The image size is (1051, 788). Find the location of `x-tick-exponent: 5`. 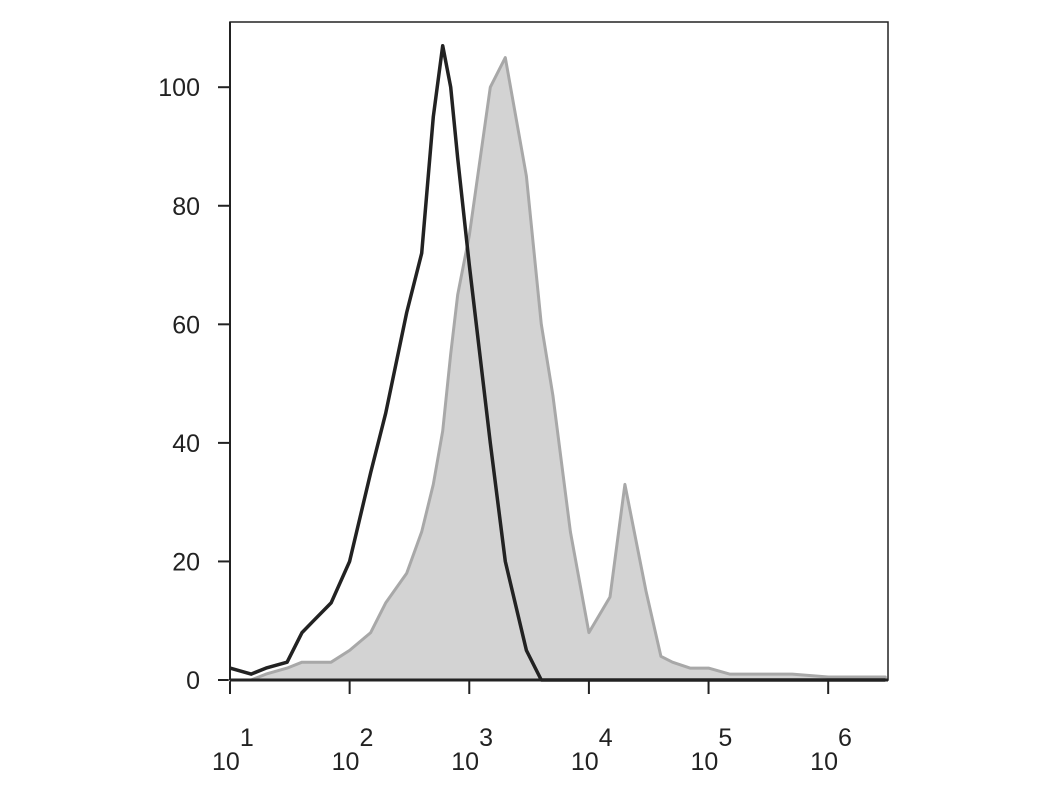

x-tick-exponent: 5 is located at coordinates (725, 738).